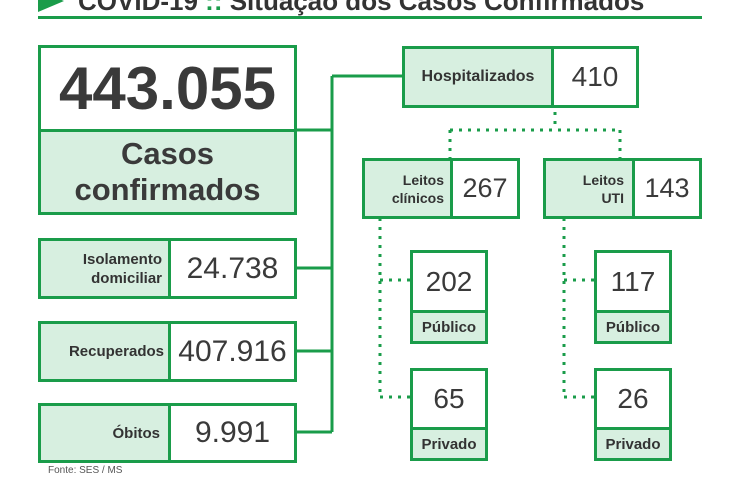 This screenshot has height=480, width=730. I want to click on clinical-private-label: Privado, so click(449, 444).